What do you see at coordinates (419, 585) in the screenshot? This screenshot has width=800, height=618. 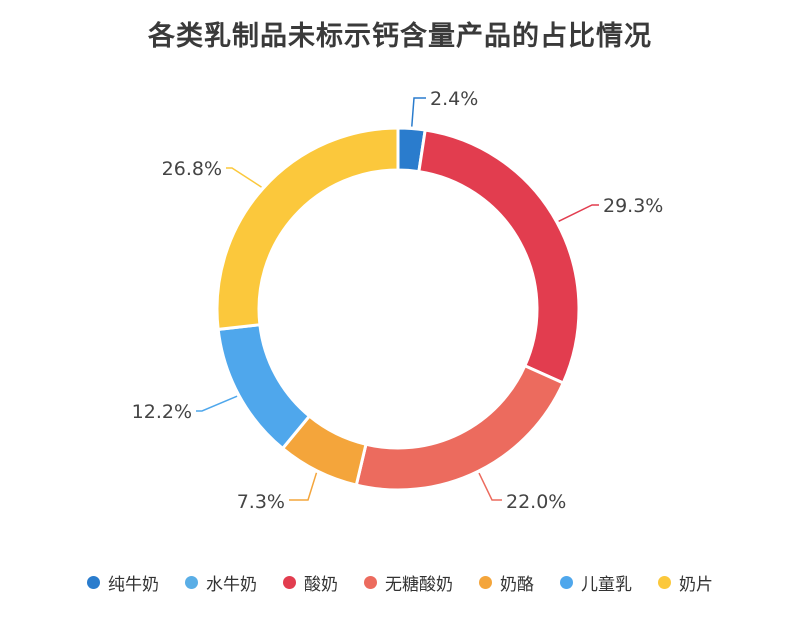 I see `legend-label: 无糖酸奶` at bounding box center [419, 585].